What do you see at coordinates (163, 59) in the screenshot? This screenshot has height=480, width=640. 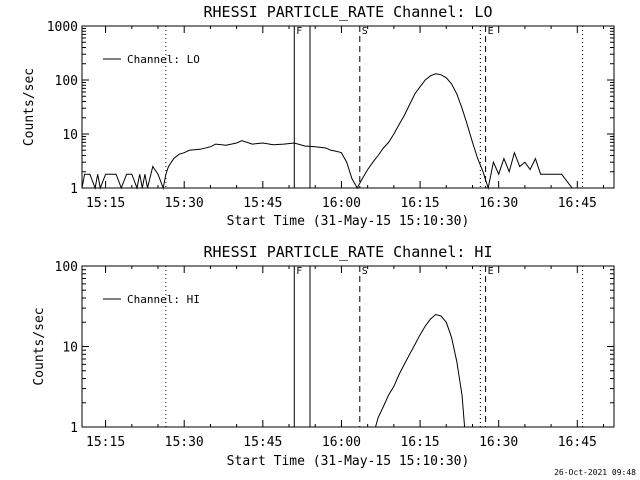 I see `legend-label: Channel: LO` at bounding box center [163, 59].